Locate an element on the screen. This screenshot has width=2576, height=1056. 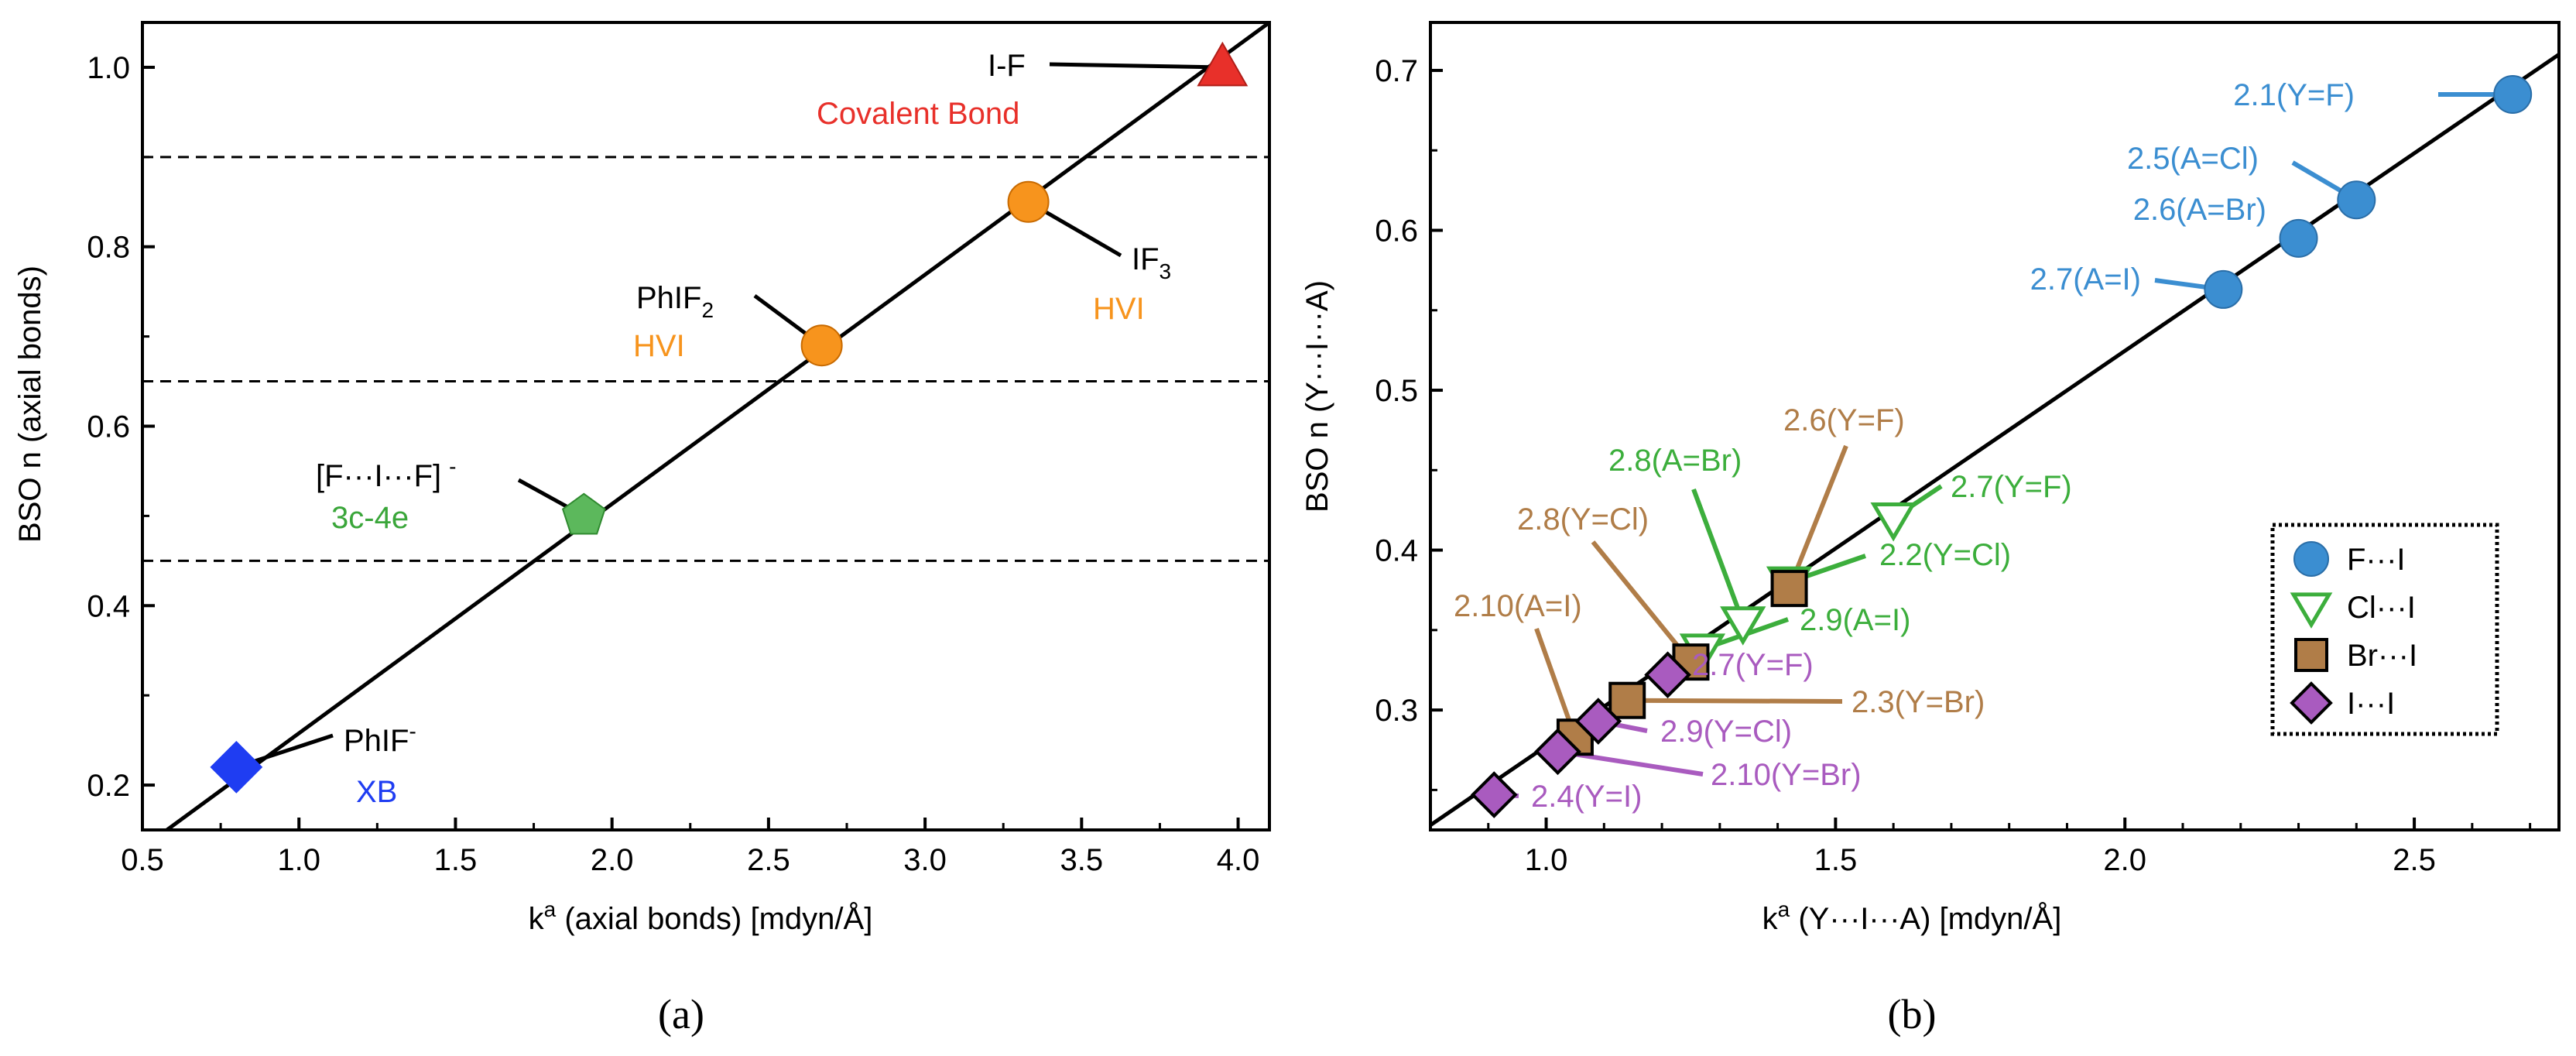
point-label-fif: [F···I···F] - is located at coordinates (386, 474).